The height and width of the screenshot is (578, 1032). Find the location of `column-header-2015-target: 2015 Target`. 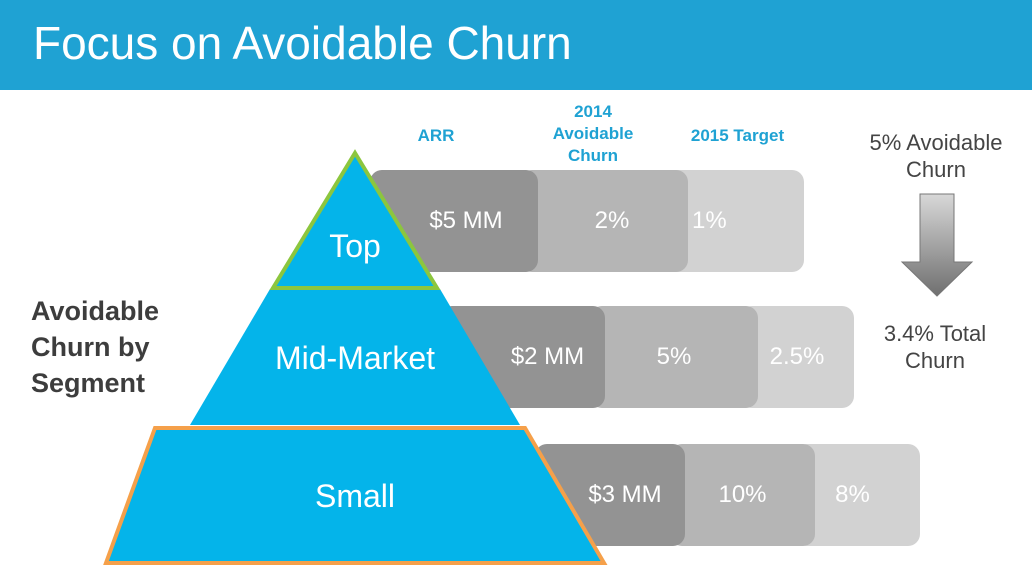

column-header-2015-target: 2015 Target is located at coordinates (737, 135).